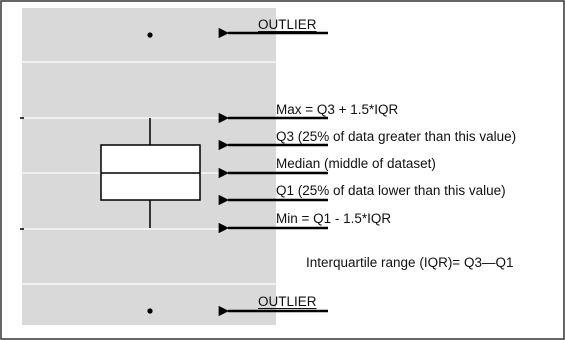 The width and height of the screenshot is (565, 340). What do you see at coordinates (150, 173) in the screenshot?
I see `box-plot` at bounding box center [150, 173].